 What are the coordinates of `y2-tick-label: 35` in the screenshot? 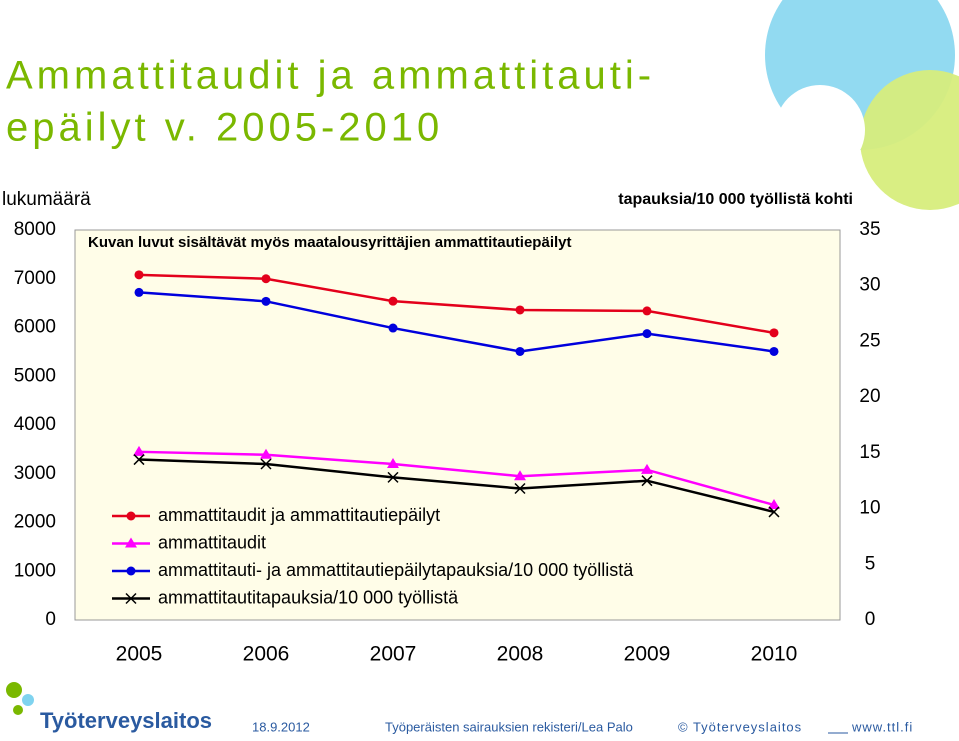 It's located at (869, 229).